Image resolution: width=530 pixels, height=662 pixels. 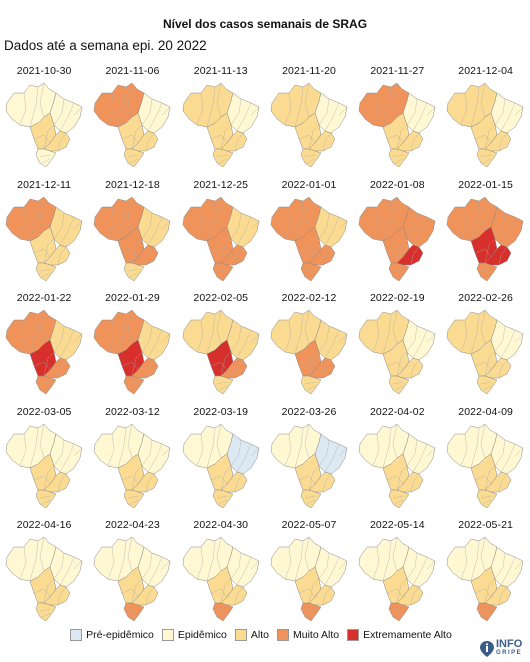 What do you see at coordinates (509, 644) in the screenshot?
I see `logo-line1: INFO` at bounding box center [509, 644].